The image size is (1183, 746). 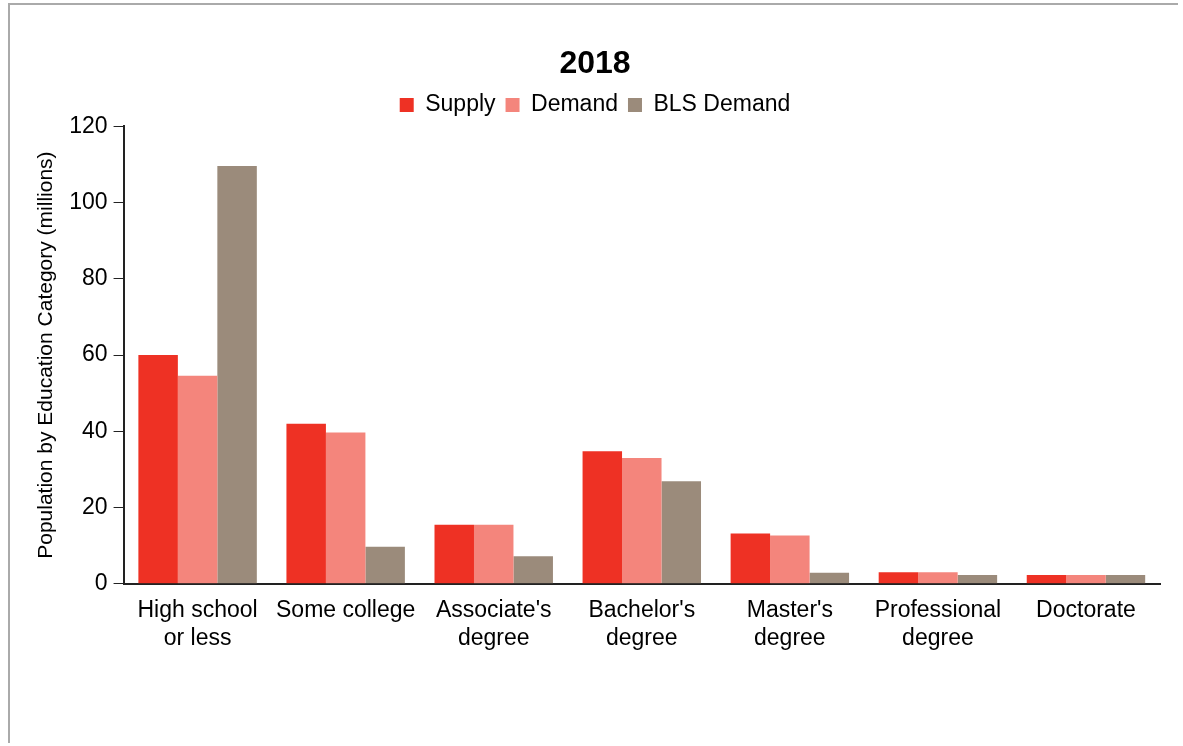 I want to click on y-tick-label: 100, so click(x=88, y=200).